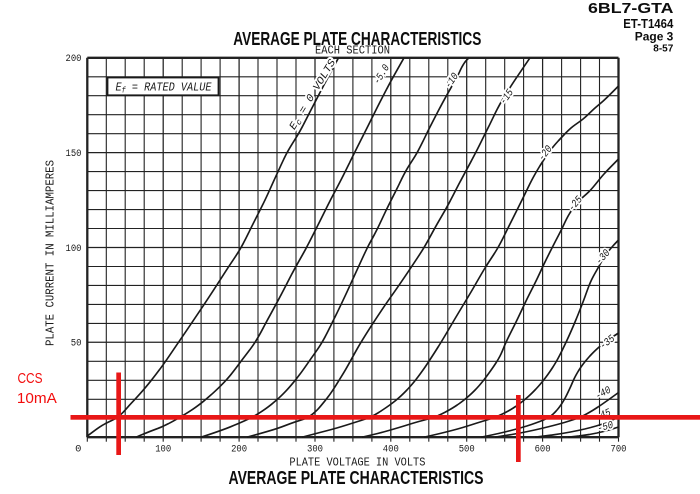 The width and height of the screenshot is (700, 494). What do you see at coordinates (631, 8) in the screenshot?
I see `svg-text: 6BL7-GTA` at bounding box center [631, 8].